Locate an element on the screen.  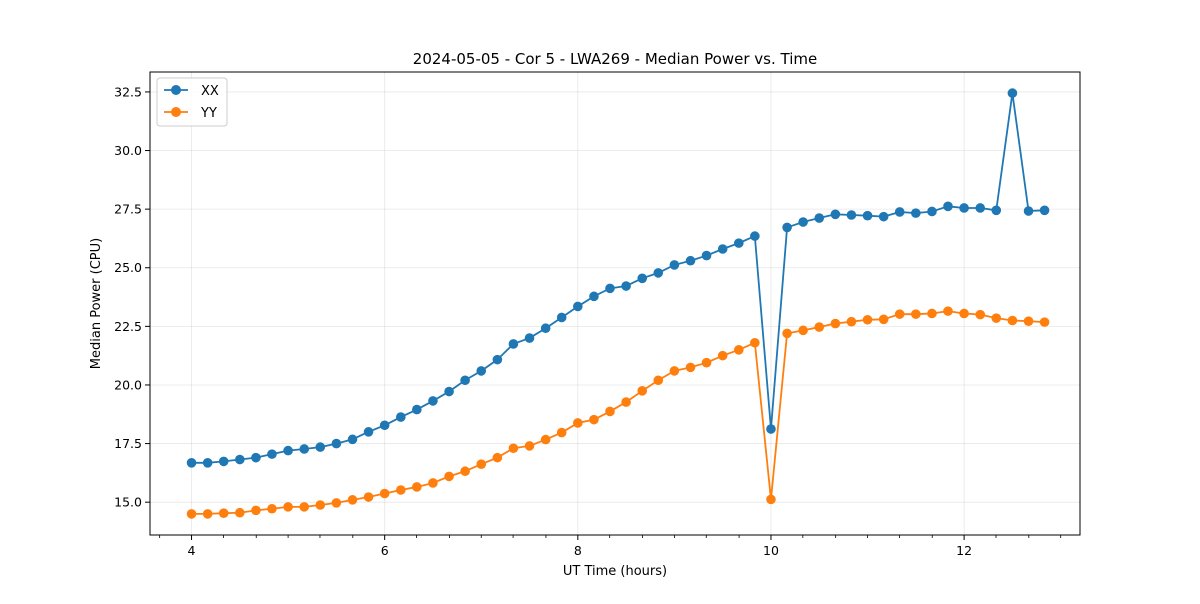
x-tick-label: 12 is located at coordinates (964, 550).